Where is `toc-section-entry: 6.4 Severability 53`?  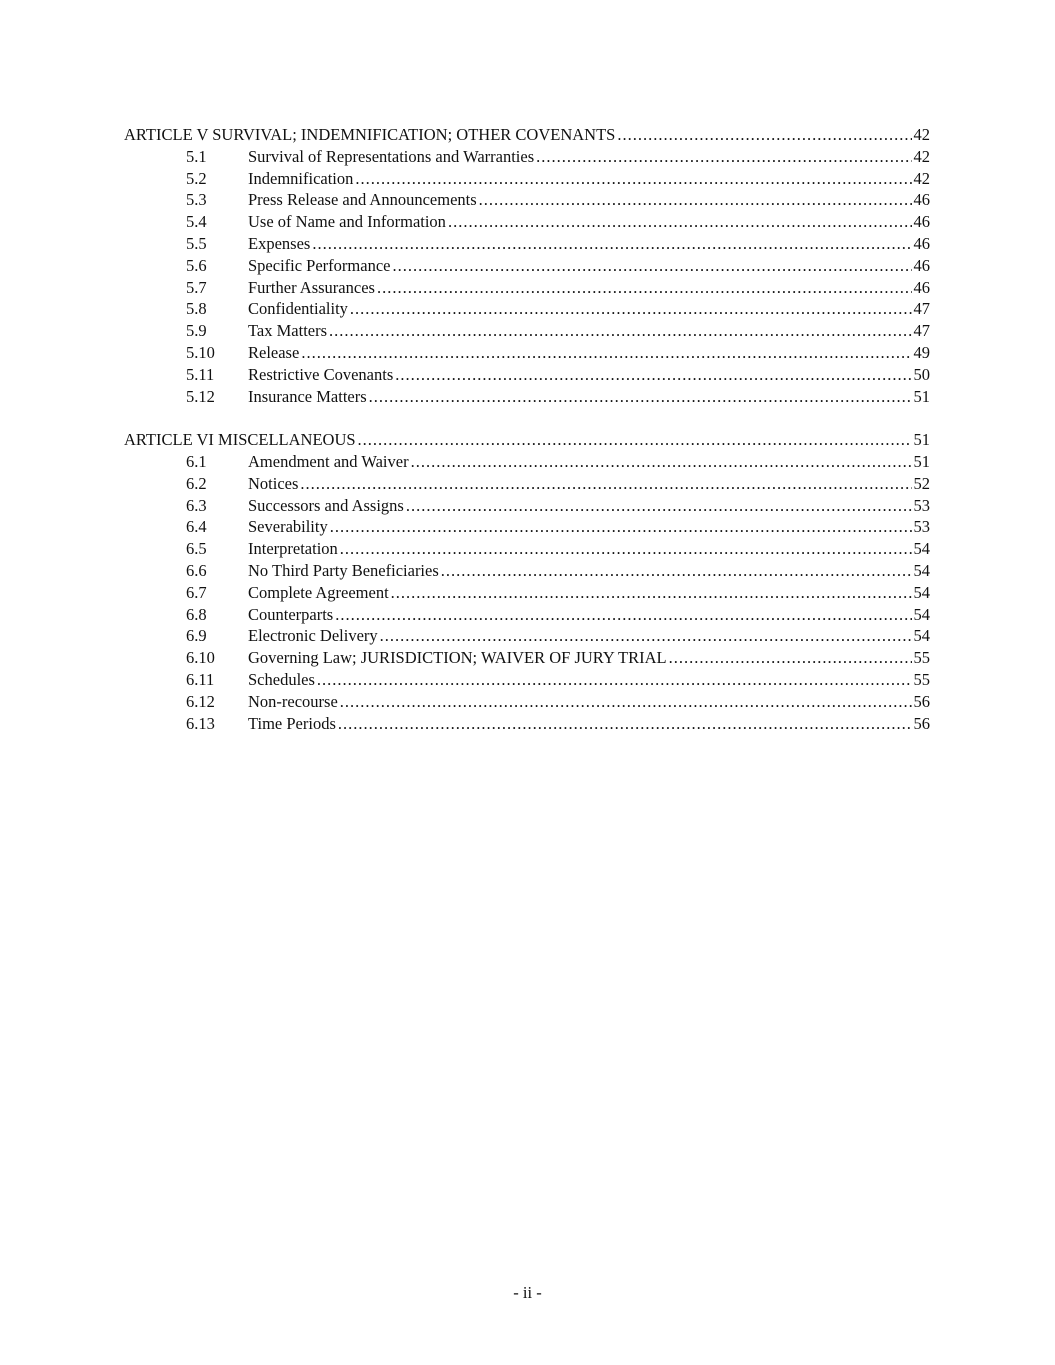
toc-section-entry: 6.4 Severability 53 is located at coordinates (527, 527).